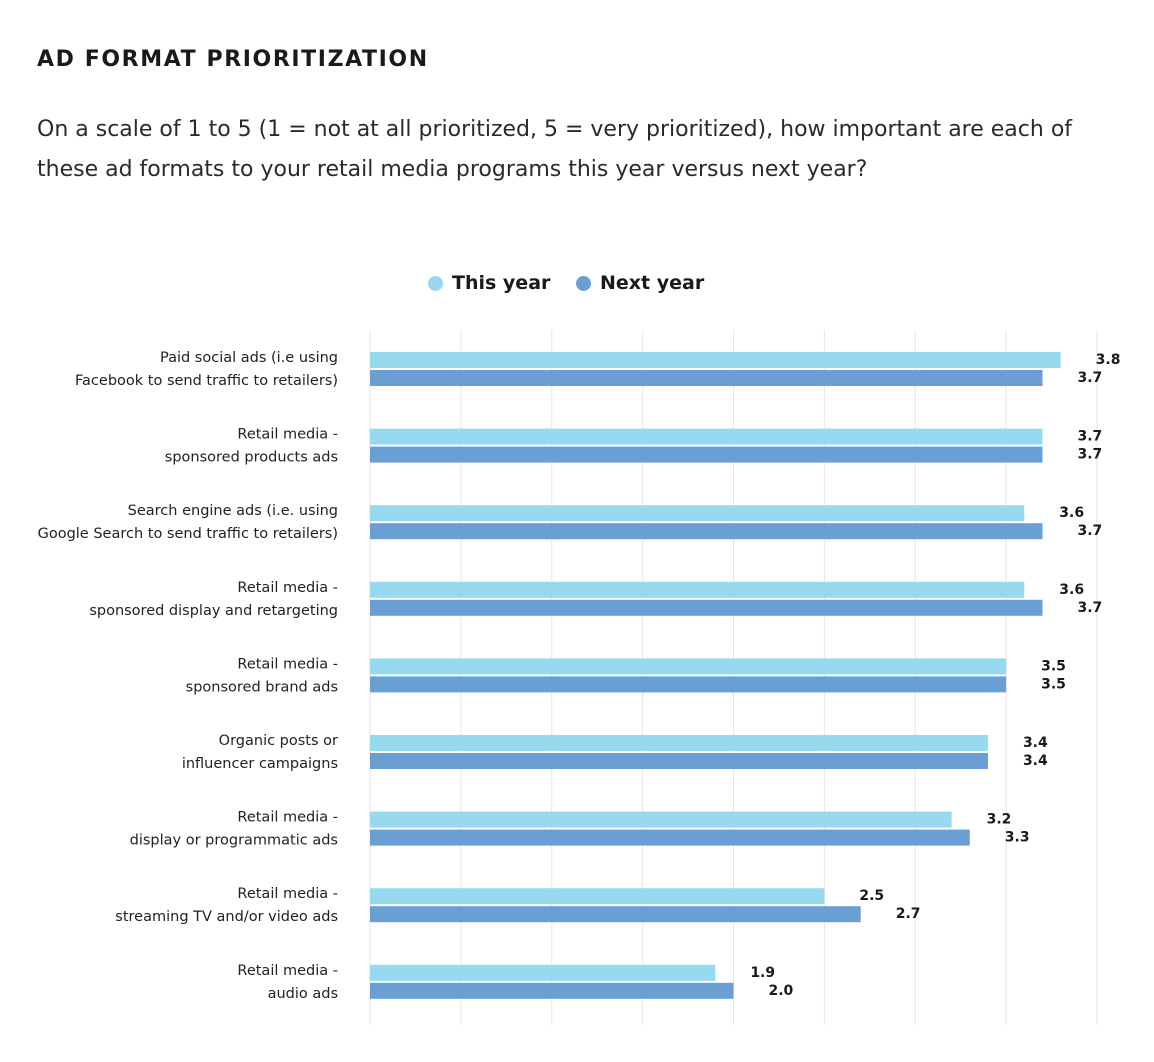 The width and height of the screenshot is (1154, 1062). Describe the element at coordinates (501, 283) in the screenshot. I see `legend-label-this-year: This year` at that location.